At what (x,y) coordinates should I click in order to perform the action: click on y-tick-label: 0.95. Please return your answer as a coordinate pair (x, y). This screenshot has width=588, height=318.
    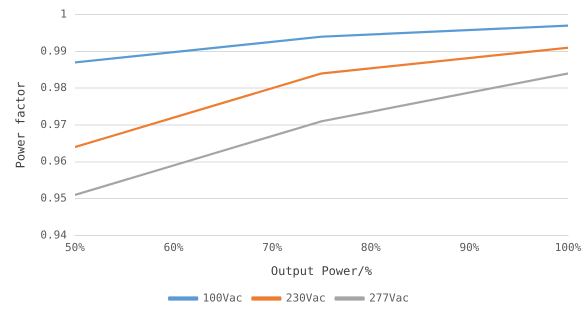
    Looking at the image, I should click on (53, 197).